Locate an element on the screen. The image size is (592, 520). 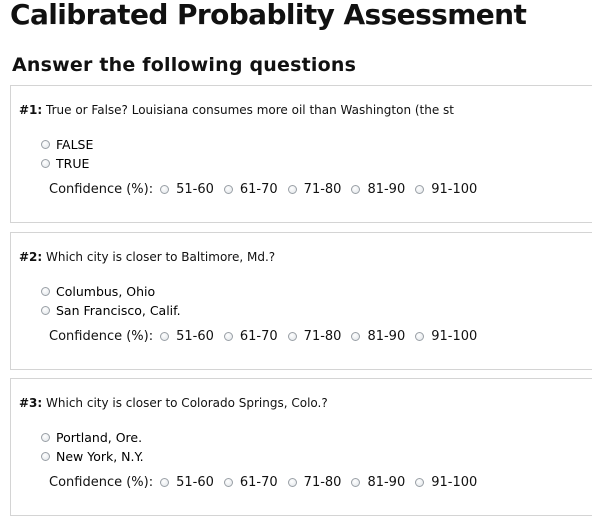
answer-option-true: TRUE is located at coordinates (65, 163).